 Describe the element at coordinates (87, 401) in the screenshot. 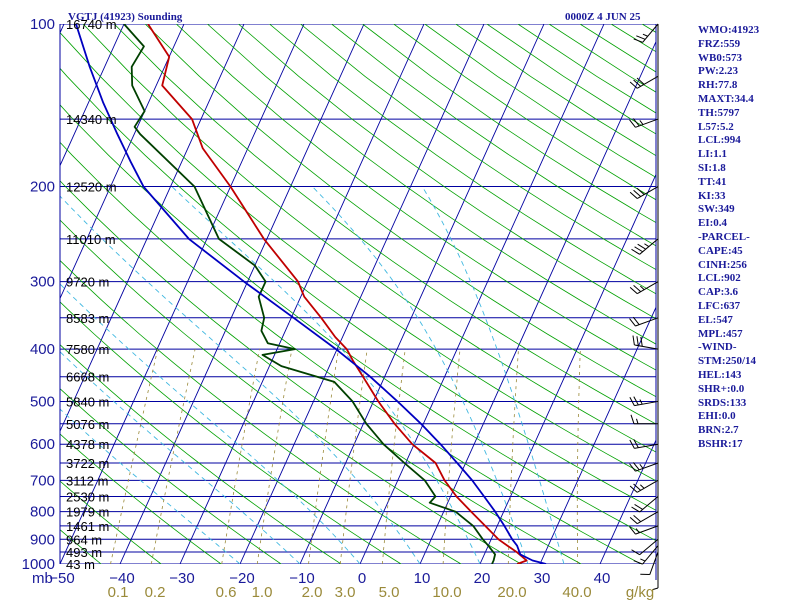

I see `height-label: 5840 m` at that location.